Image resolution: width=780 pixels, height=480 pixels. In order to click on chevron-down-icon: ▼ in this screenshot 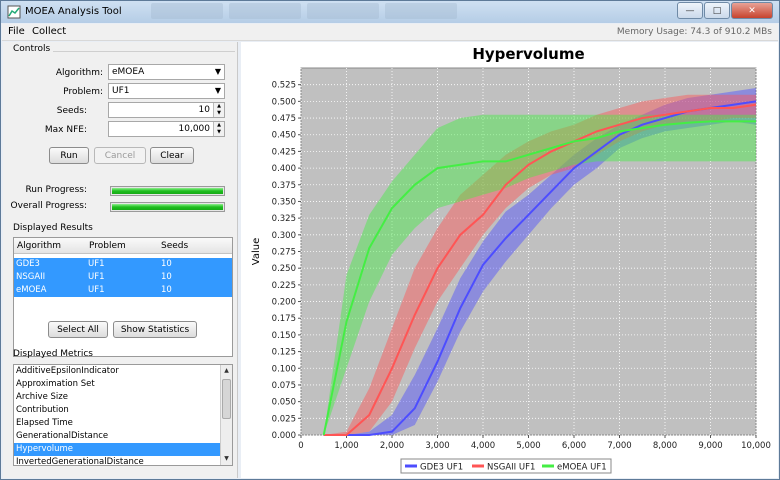, I will do `click(217, 90)`.